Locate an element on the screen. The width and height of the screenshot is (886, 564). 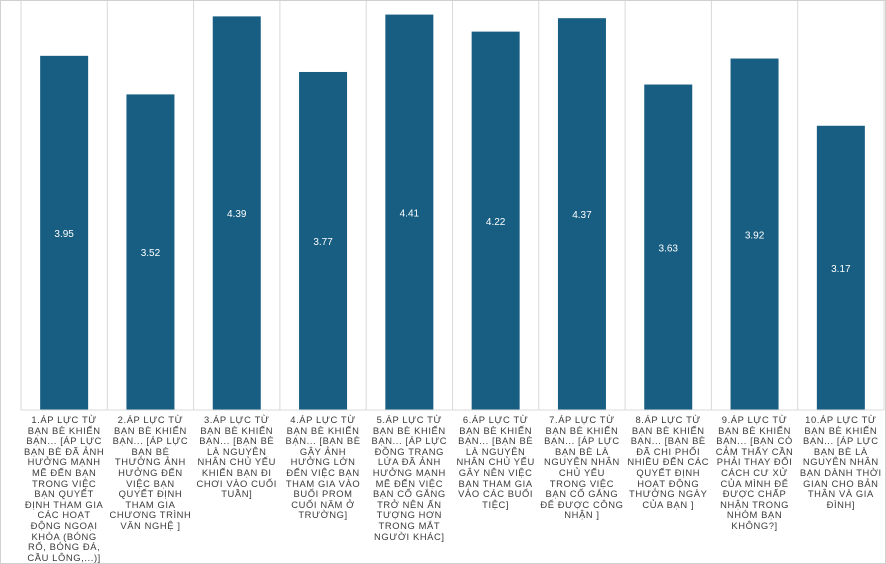
data-label-6: 4.22 is located at coordinates (496, 222).